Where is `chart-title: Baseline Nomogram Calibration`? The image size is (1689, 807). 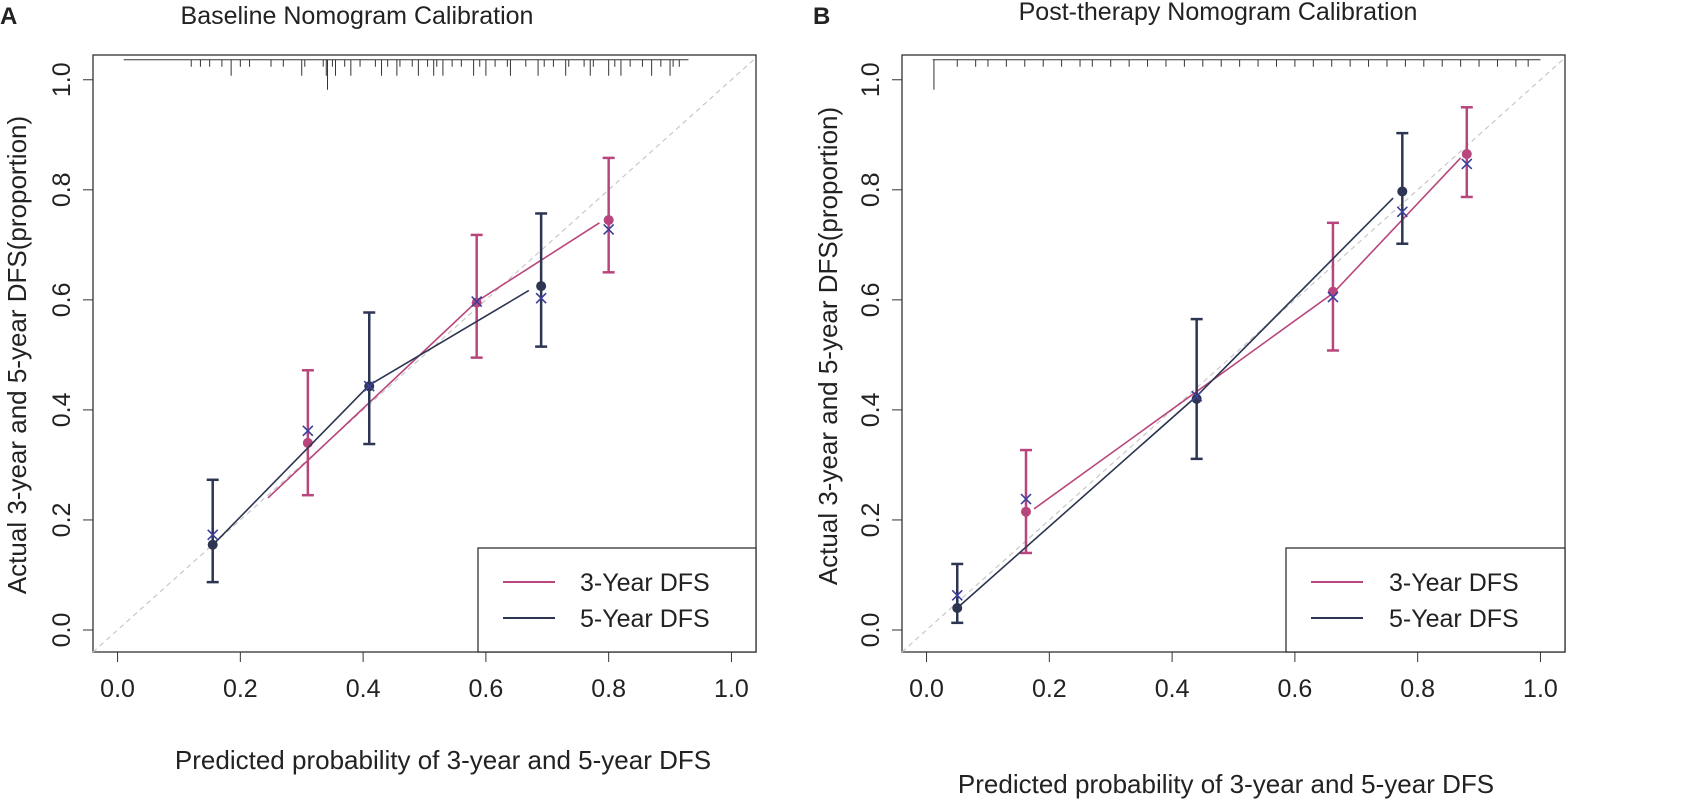
chart-title: Baseline Nomogram Calibration is located at coordinates (357, 16).